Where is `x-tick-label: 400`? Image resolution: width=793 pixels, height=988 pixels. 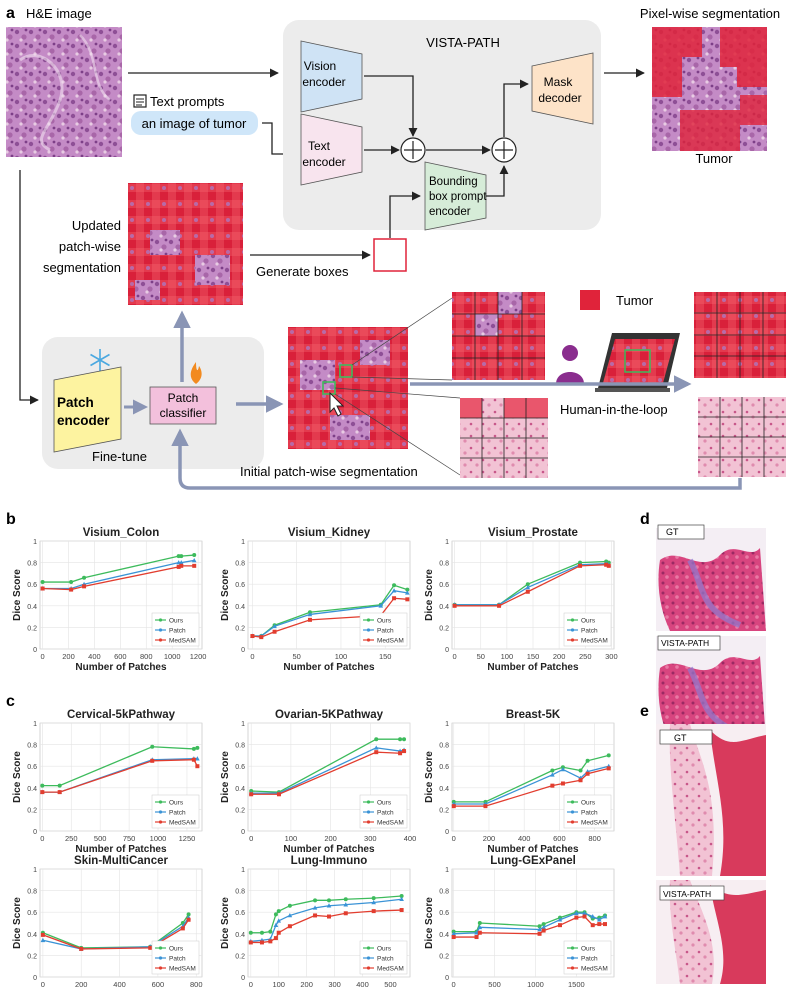 x-tick-label: 400 is located at coordinates (119, 984).